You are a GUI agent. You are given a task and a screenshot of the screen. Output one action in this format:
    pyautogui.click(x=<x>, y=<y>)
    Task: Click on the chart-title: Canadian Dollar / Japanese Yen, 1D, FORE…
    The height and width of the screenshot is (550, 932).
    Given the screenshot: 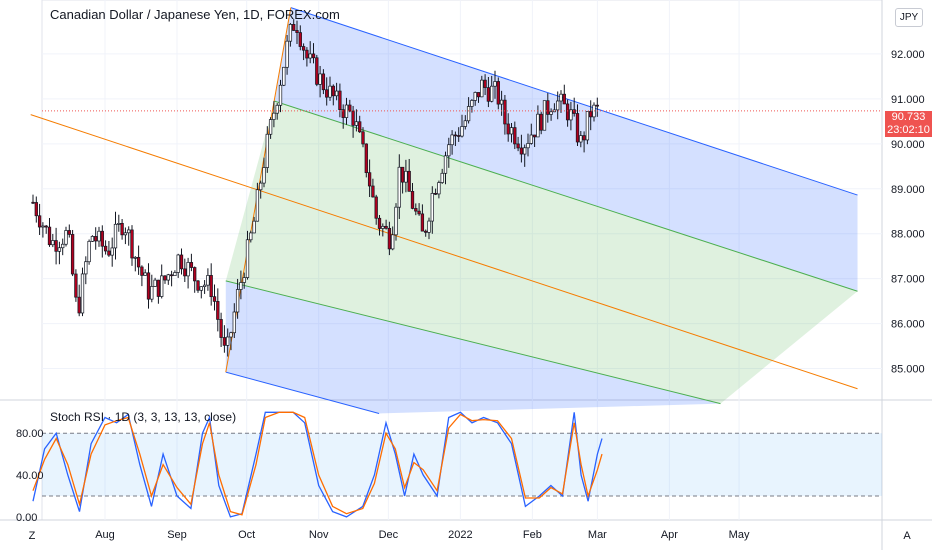 What is the action you would take?
    pyautogui.click(x=195, y=14)
    